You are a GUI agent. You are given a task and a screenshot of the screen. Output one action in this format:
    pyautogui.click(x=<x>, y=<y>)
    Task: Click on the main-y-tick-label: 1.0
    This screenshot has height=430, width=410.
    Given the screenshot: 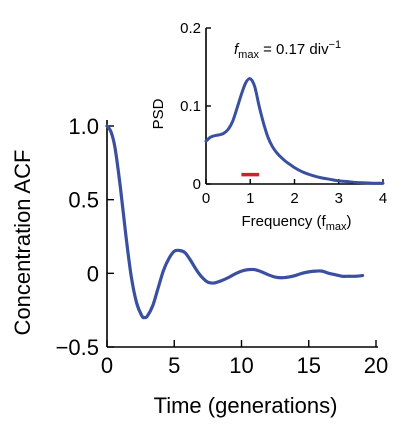 What is the action you would take?
    pyautogui.click(x=83, y=126)
    